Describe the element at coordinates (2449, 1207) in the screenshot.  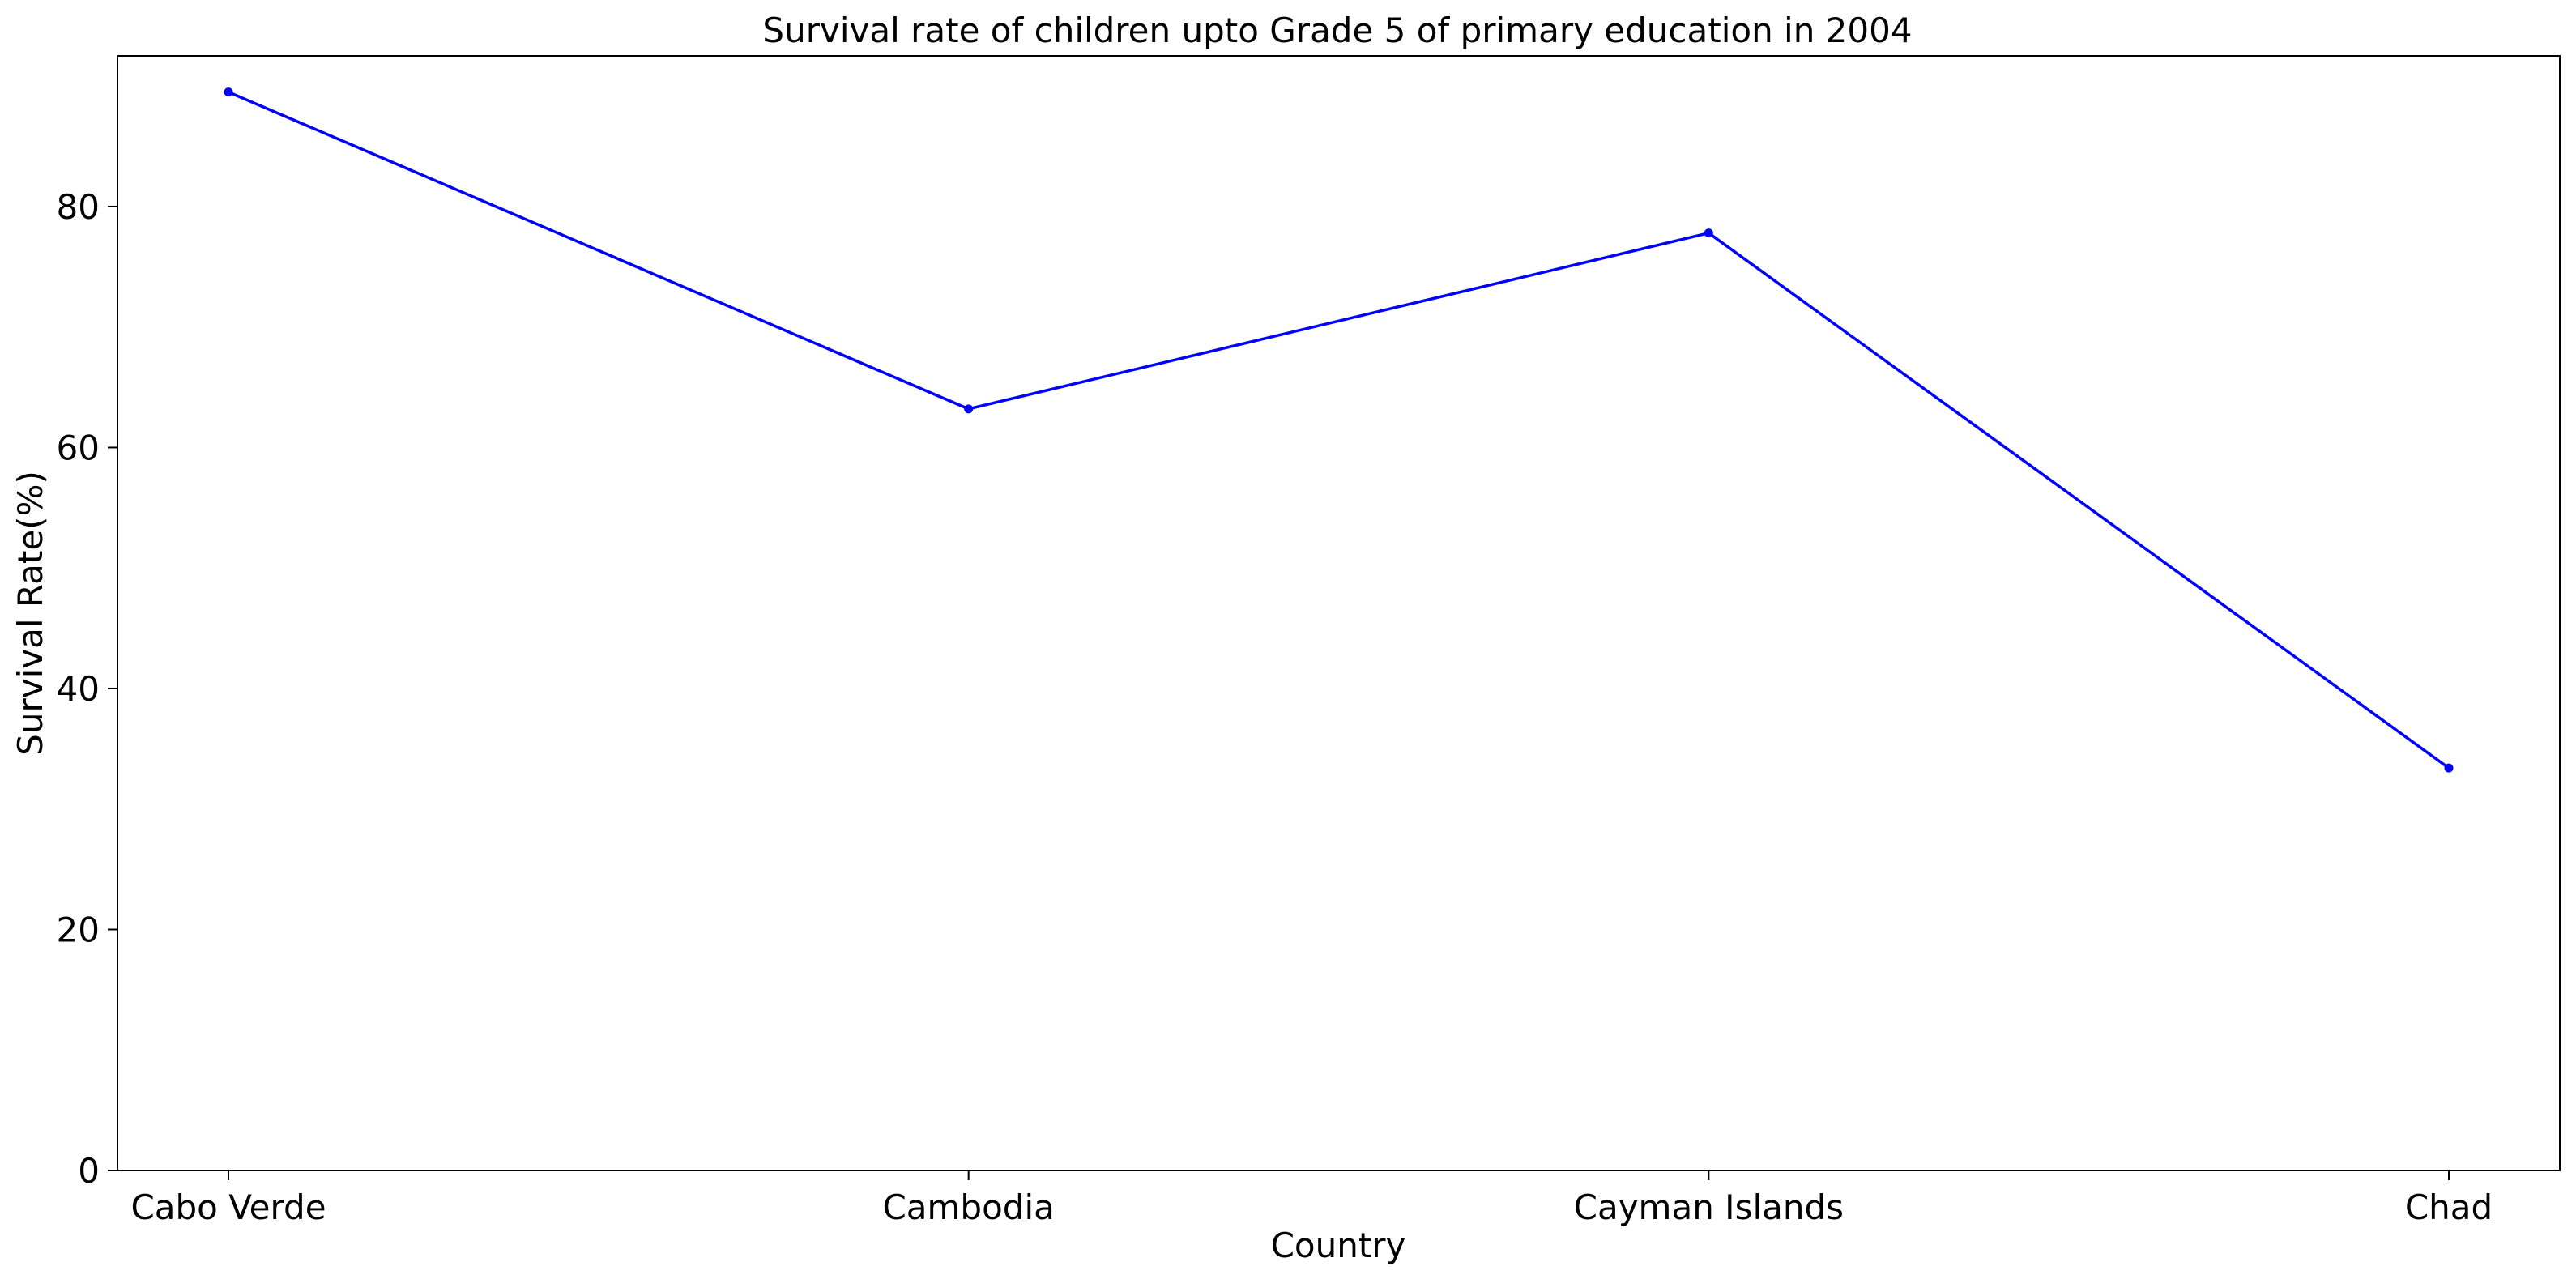
I see `x-tick-label: Chad` at that location.